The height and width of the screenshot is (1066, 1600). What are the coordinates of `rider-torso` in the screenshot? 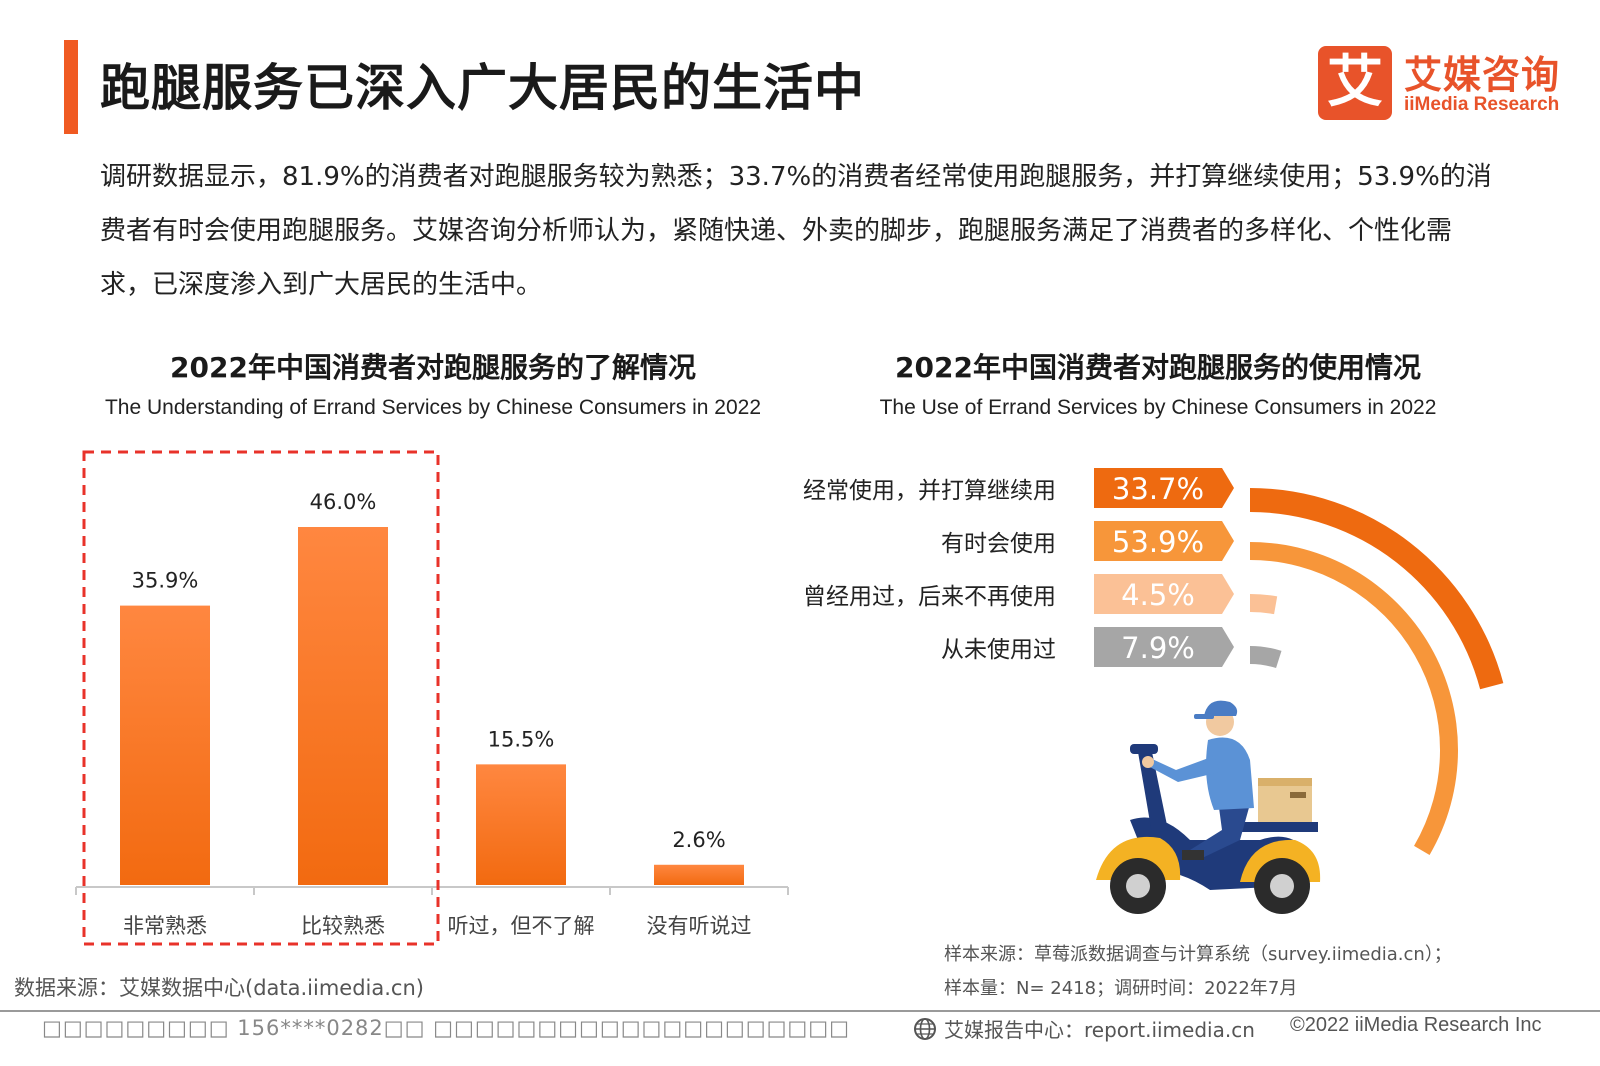 It's located at (1230, 773).